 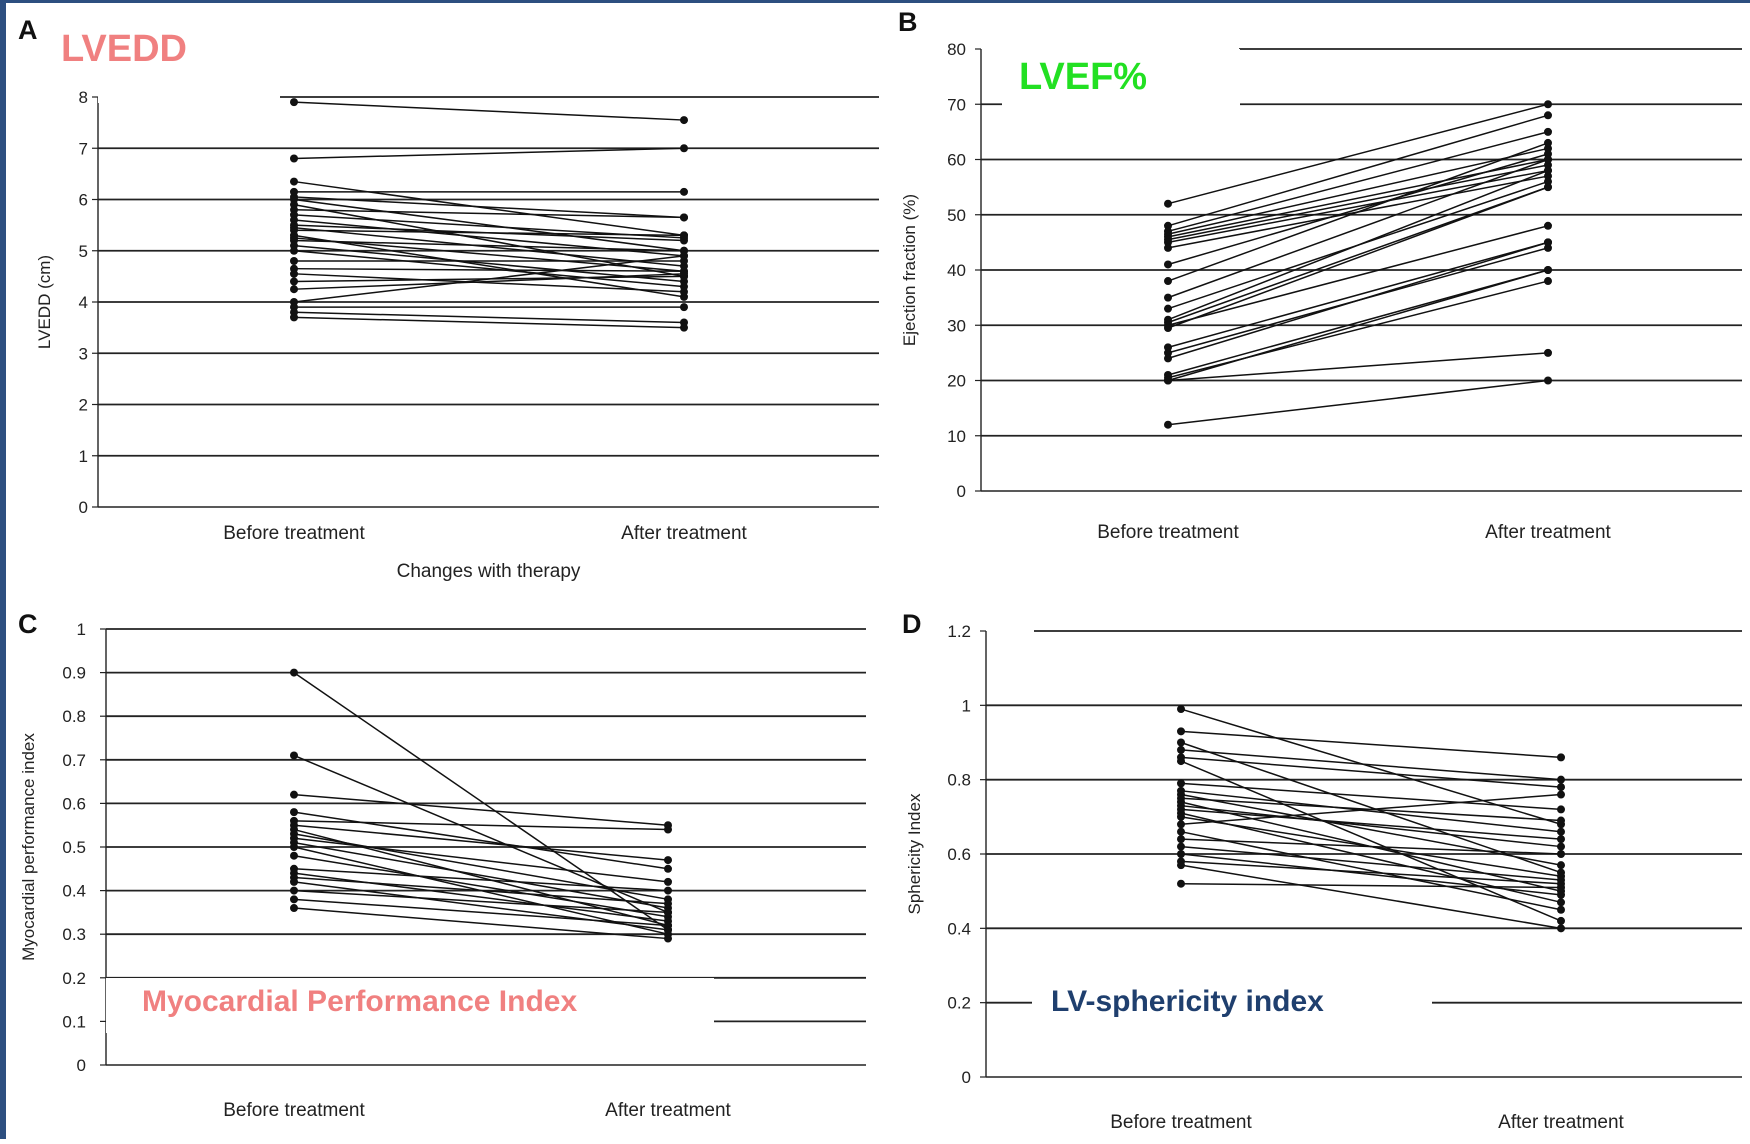 I want to click on panel-letter: B, so click(x=908, y=22).